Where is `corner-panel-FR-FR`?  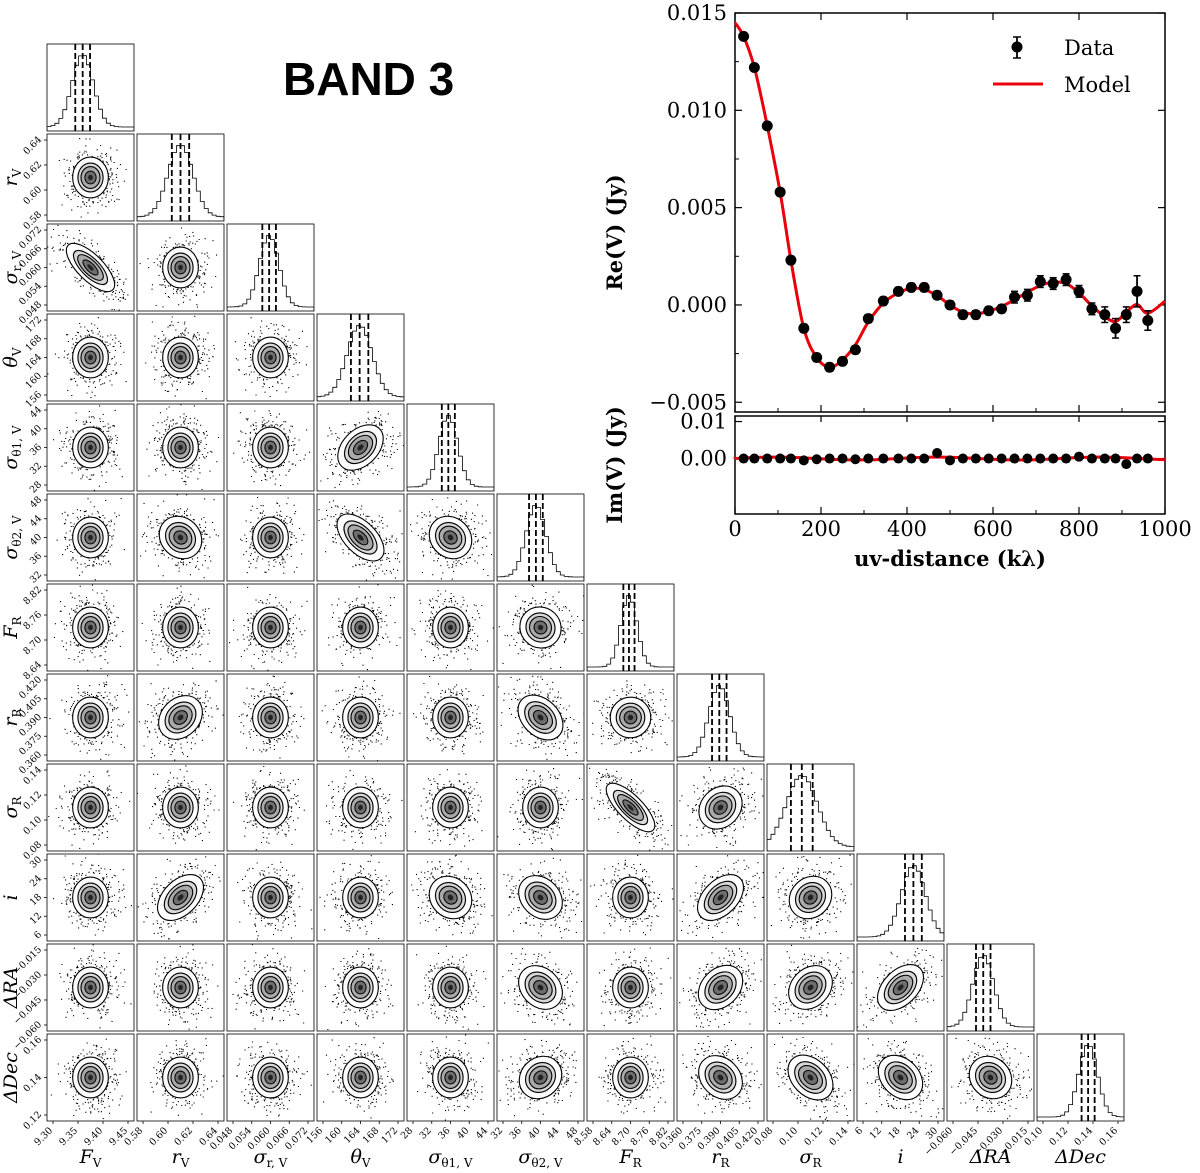
corner-panel-FR-FR is located at coordinates (630, 627).